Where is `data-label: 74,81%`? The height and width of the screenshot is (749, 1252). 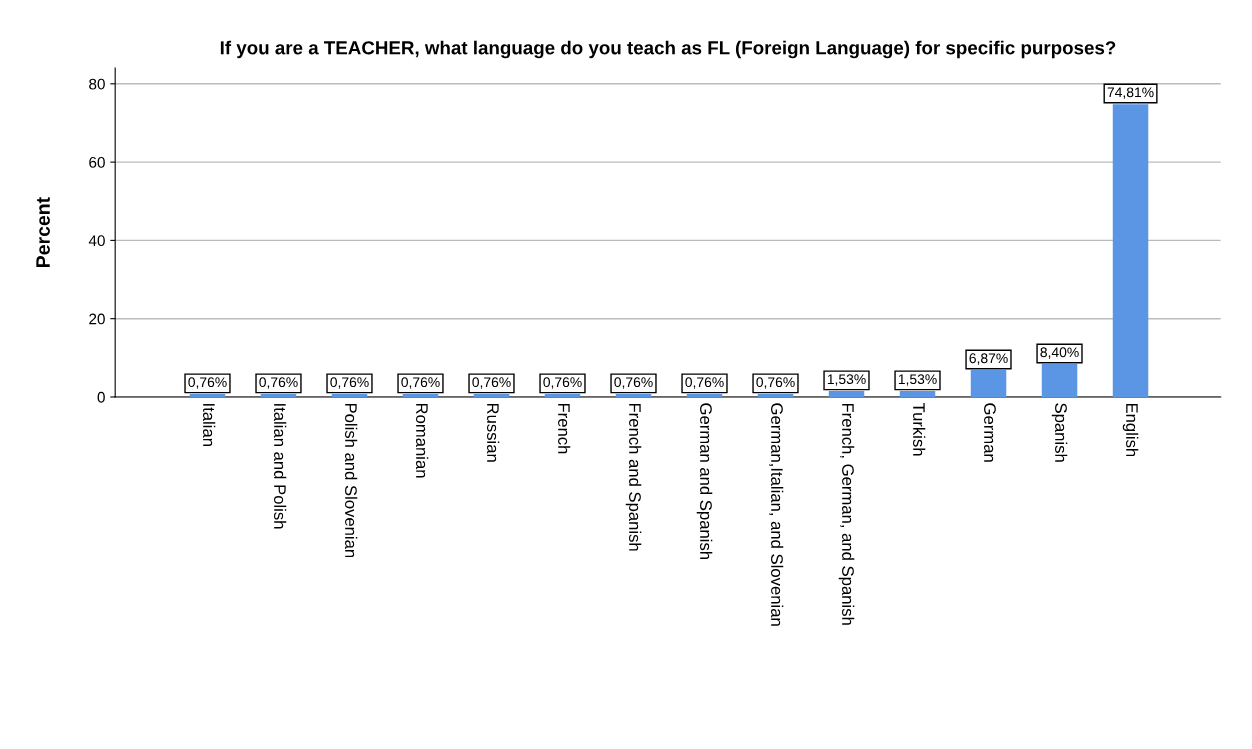 data-label: 74,81% is located at coordinates (1130, 93).